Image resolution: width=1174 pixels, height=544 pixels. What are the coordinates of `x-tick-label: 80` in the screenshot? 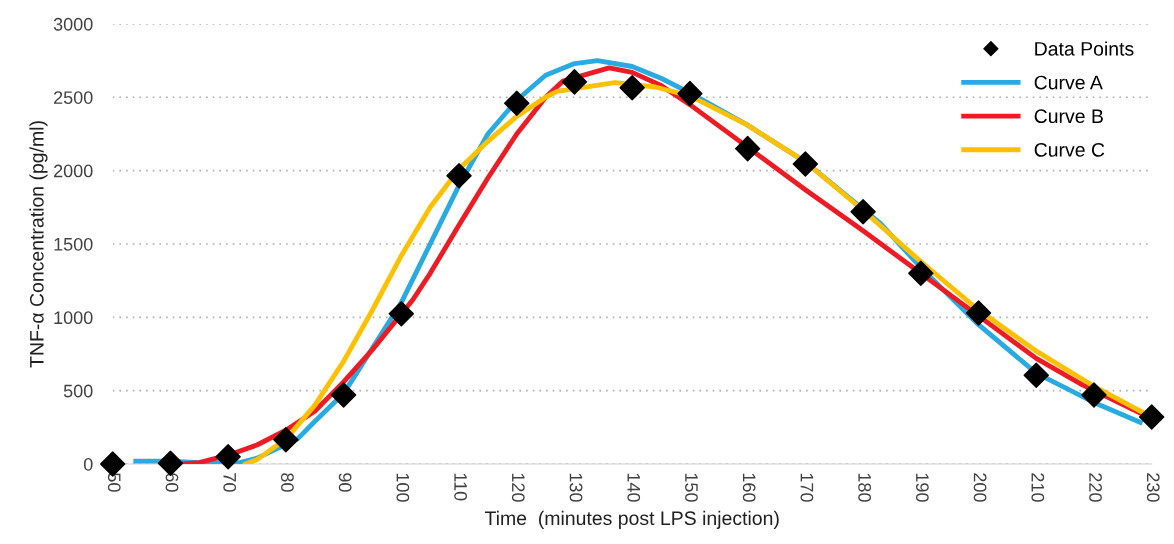 It's located at (287, 482).